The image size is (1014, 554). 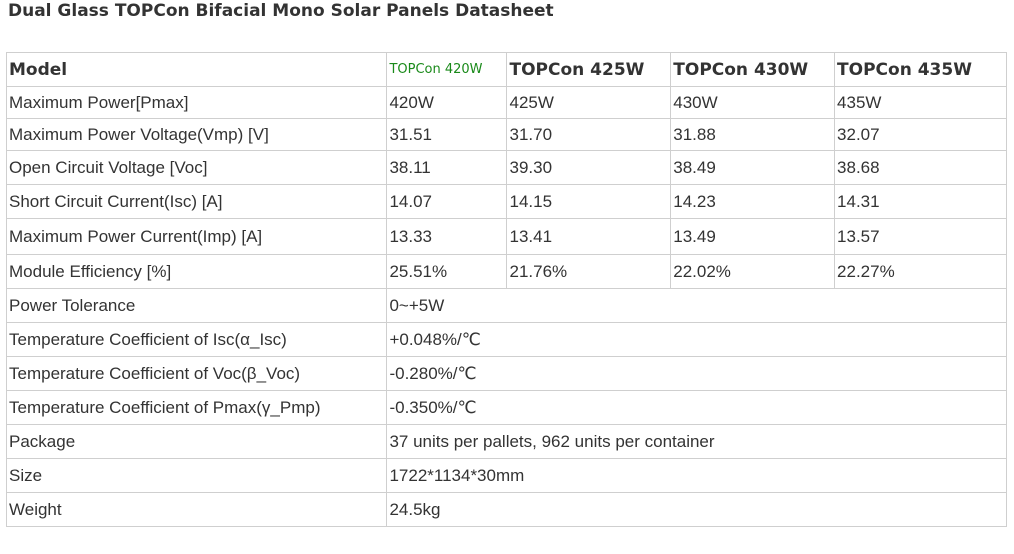 What do you see at coordinates (196, 407) in the screenshot?
I see `row-label: Temperature Coefficient of Pmax(γ_Pmp)` at bounding box center [196, 407].